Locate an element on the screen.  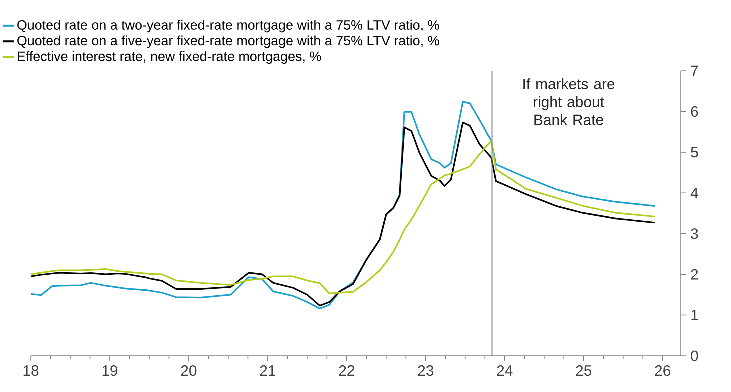
legend-label: Quoted rate on a five-year fixed-rate mortgage with a 75% LTV ratio, % is located at coordinates (229, 42).